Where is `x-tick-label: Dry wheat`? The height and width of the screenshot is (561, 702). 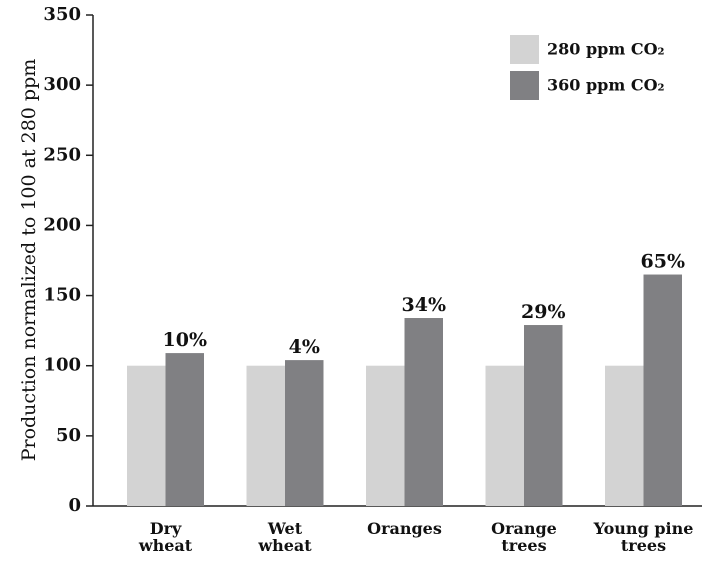
x-tick-label: Dry wheat is located at coordinates (165, 537).